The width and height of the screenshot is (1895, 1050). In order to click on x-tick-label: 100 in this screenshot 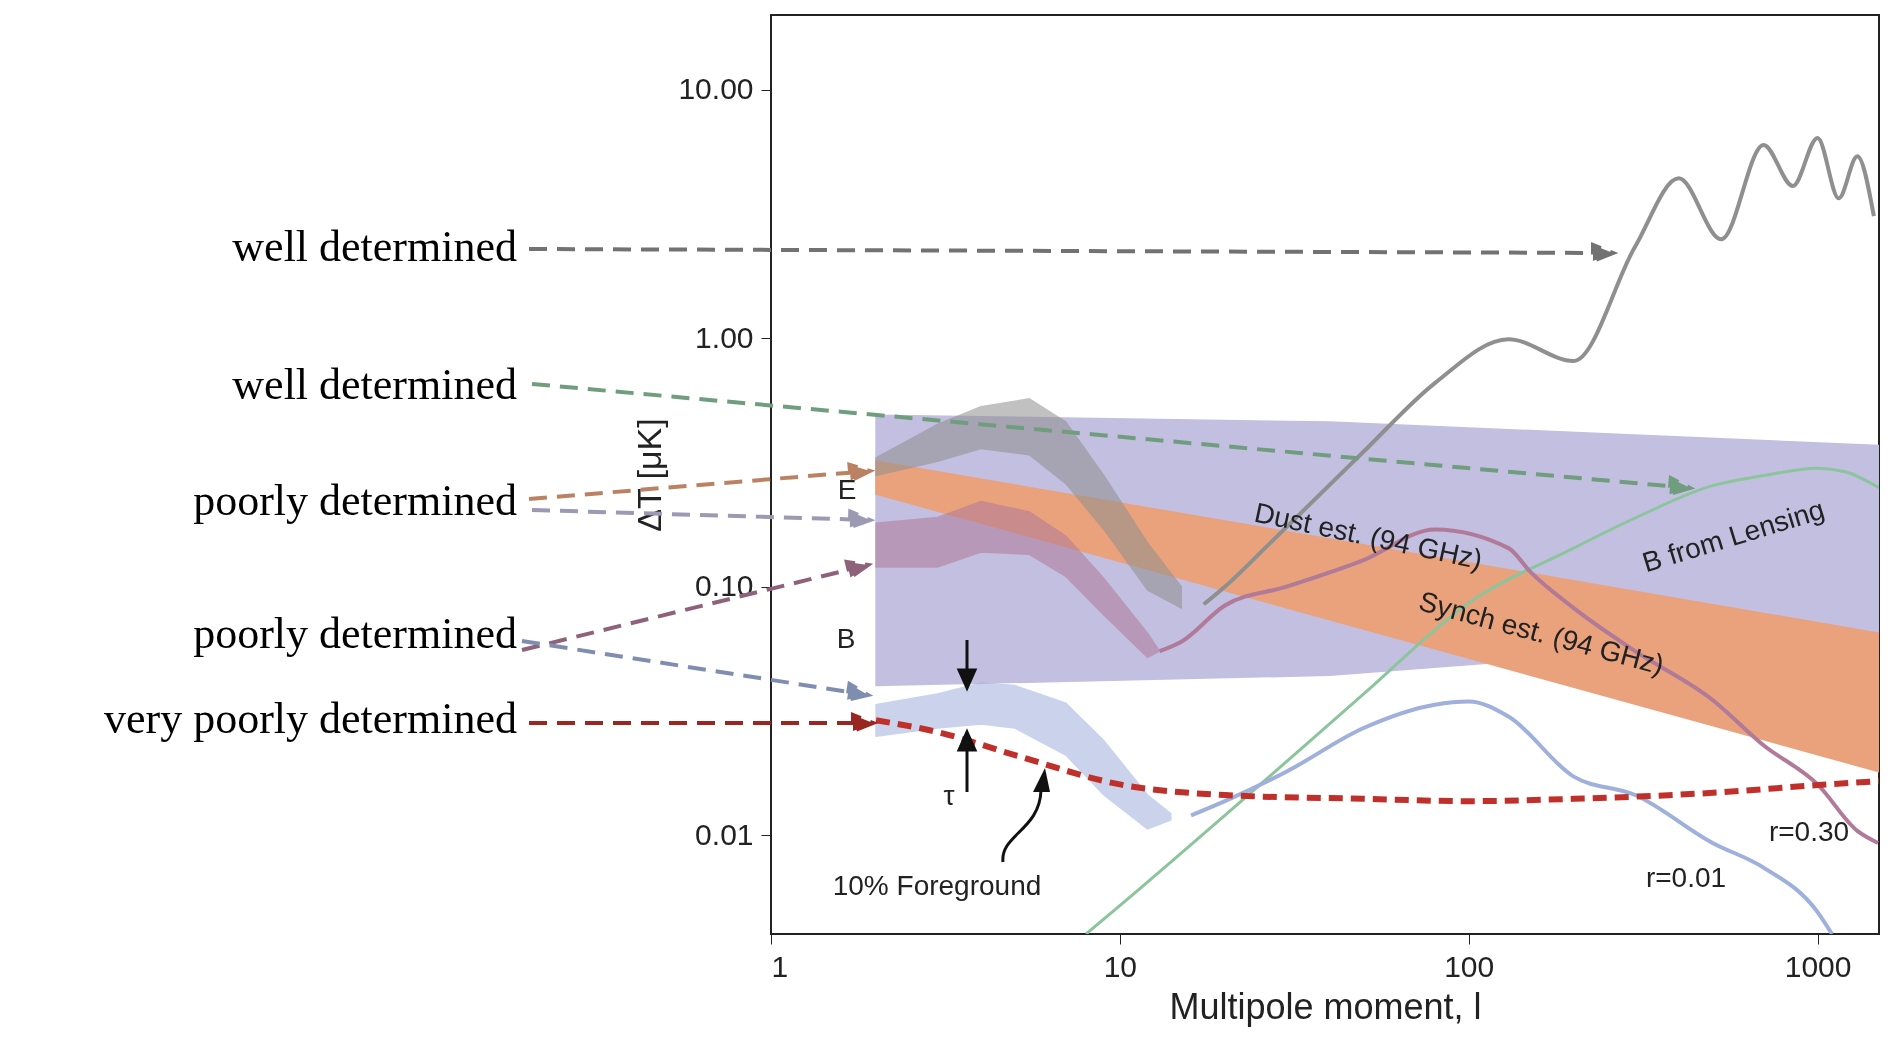, I will do `click(1469, 966)`.